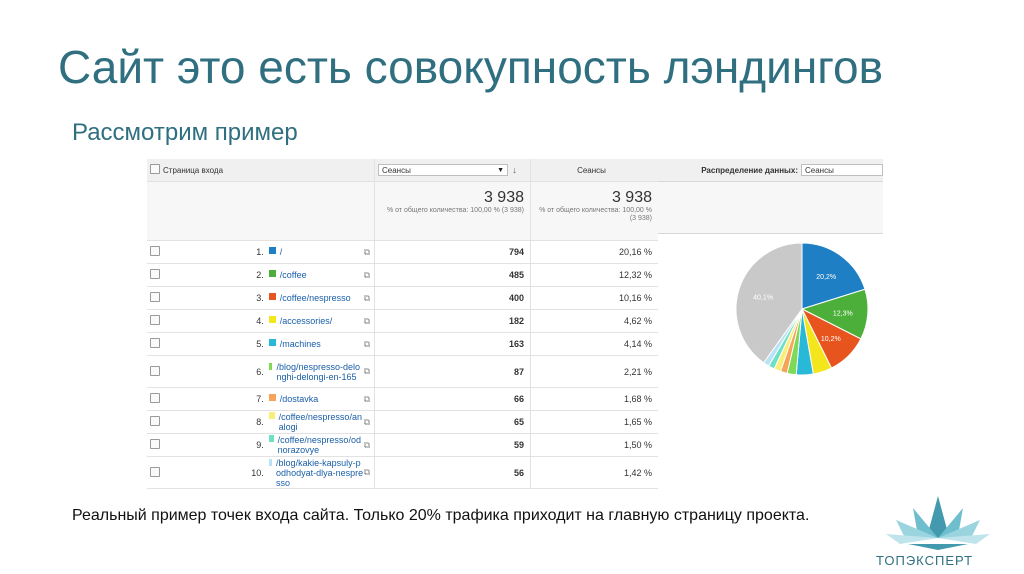  What do you see at coordinates (193, 170) in the screenshot?
I see `column-header-landing-page-label: Страница входа` at bounding box center [193, 170].